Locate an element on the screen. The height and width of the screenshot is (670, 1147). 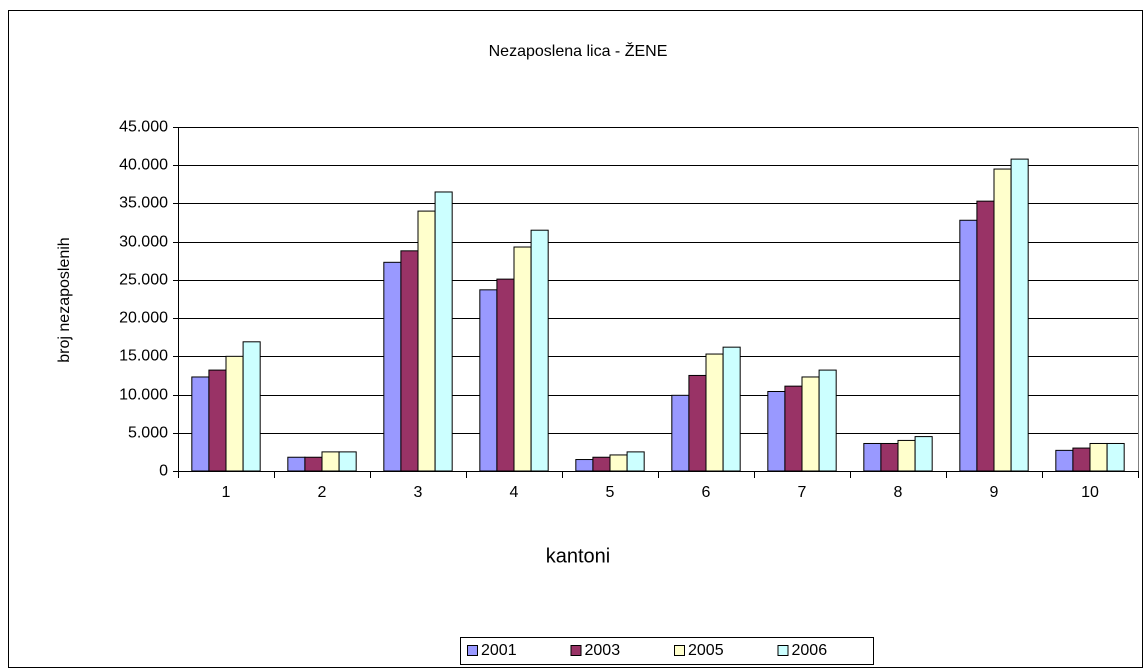
legend-box is located at coordinates (667, 651).